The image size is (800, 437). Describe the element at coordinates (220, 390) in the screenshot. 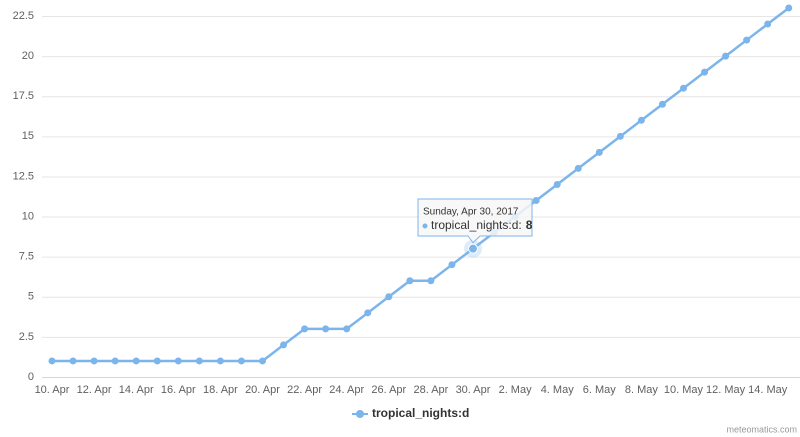

I see `x-tick-label: 18. Apr` at that location.